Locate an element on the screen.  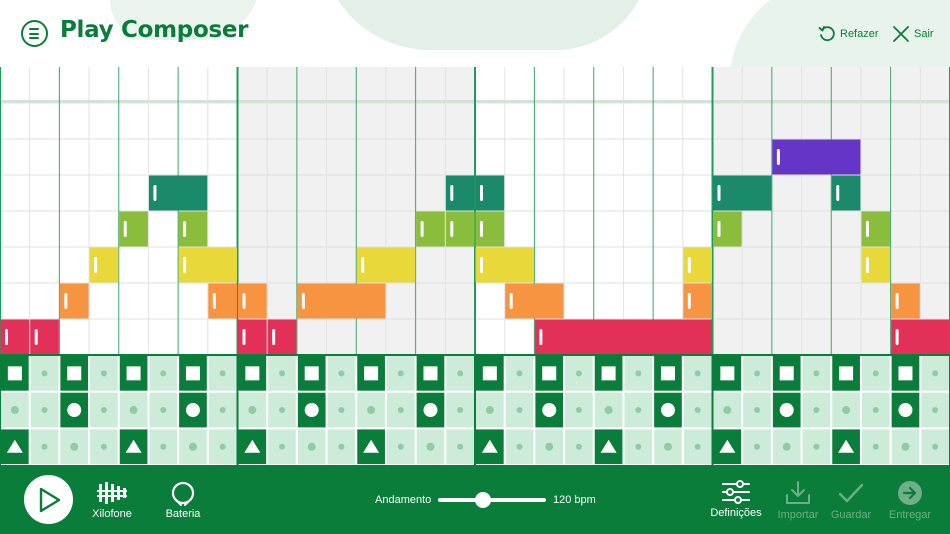
tempo-slider is located at coordinates (492, 500).